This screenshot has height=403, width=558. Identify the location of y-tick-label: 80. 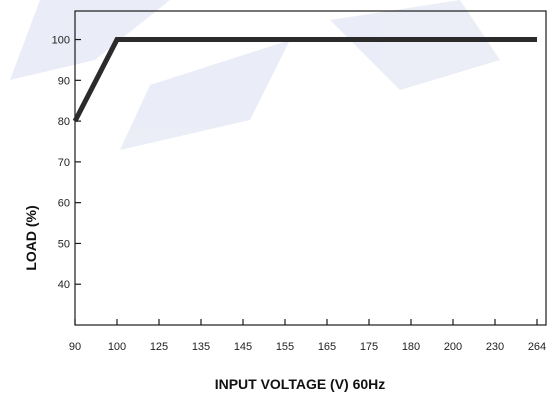
(64, 122).